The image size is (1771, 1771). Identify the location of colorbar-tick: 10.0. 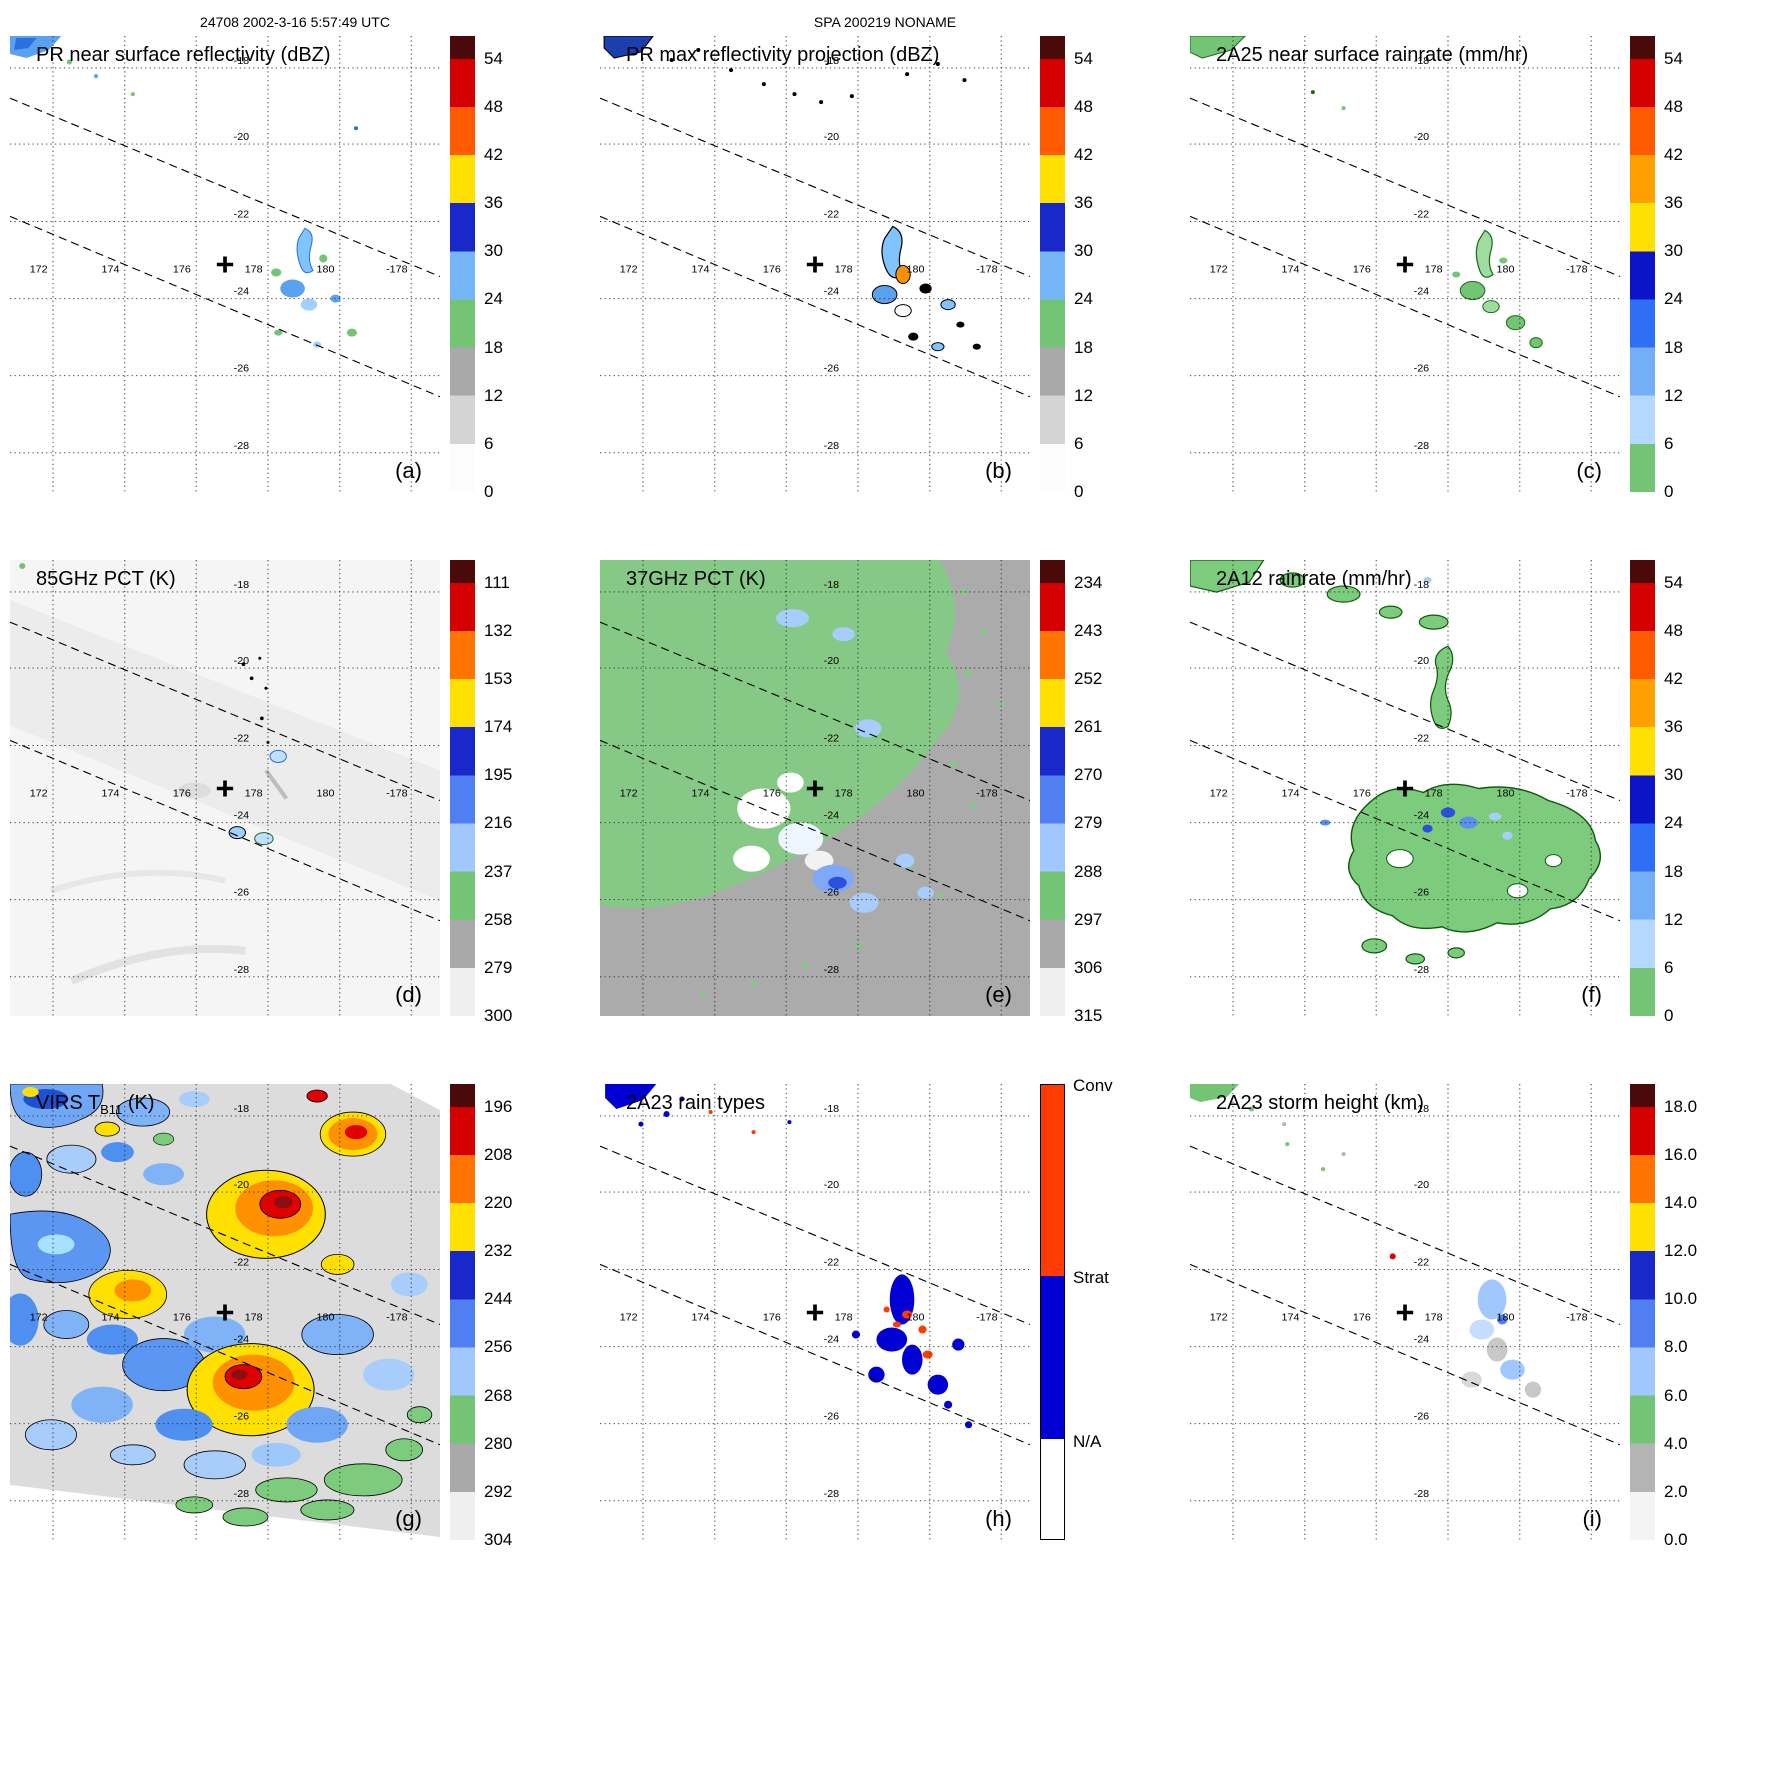
(1681, 1299).